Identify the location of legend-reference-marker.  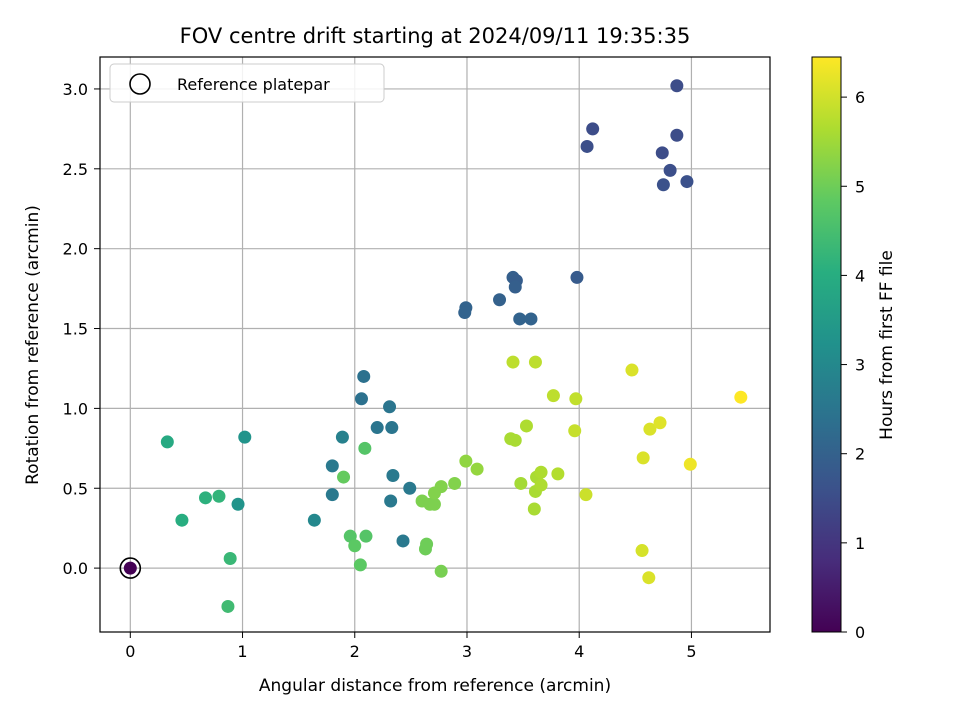
(140, 84).